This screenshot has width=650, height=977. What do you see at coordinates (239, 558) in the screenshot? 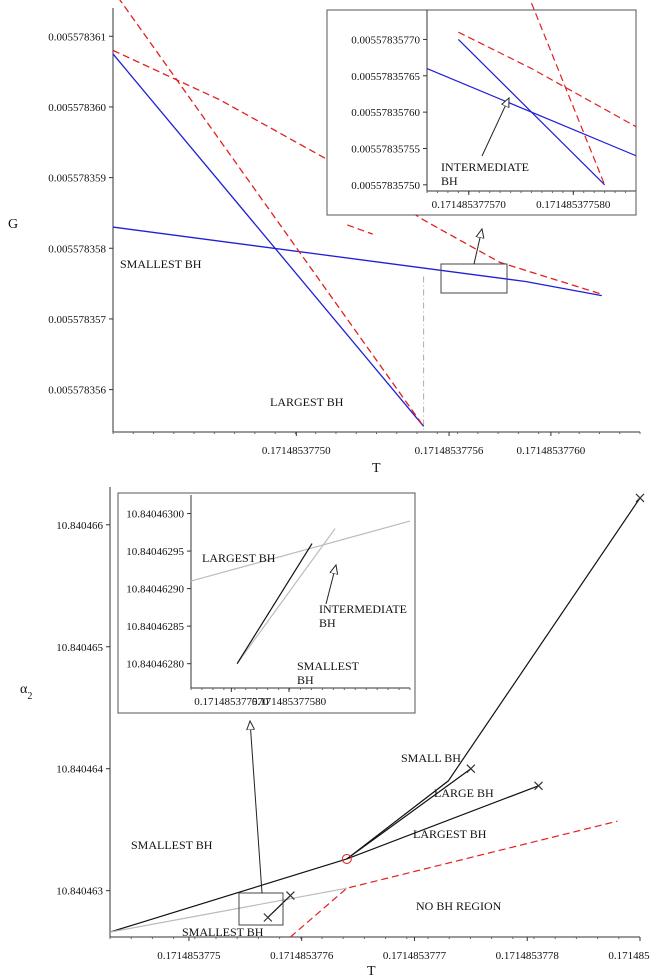
I see `bottom-inset-label-largest-bh: LARGEST BH` at bounding box center [239, 558].